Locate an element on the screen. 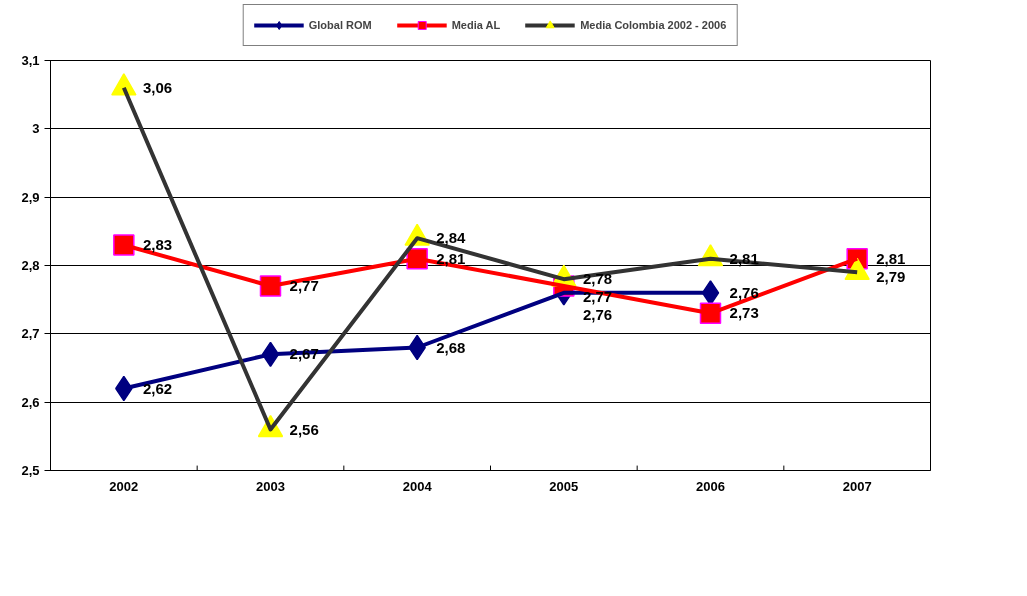 This screenshot has width=1027, height=596. legend-label: Media AL is located at coordinates (476, 25).